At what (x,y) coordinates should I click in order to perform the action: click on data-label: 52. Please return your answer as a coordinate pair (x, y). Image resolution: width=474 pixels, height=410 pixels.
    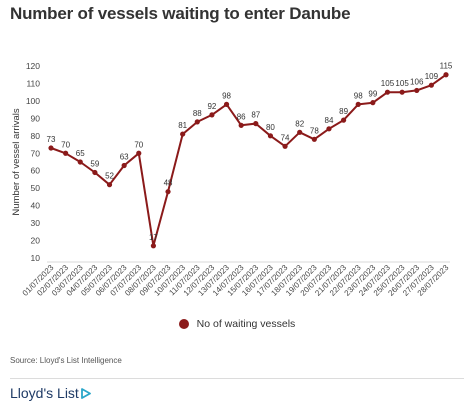
    Looking at the image, I should click on (109, 176).